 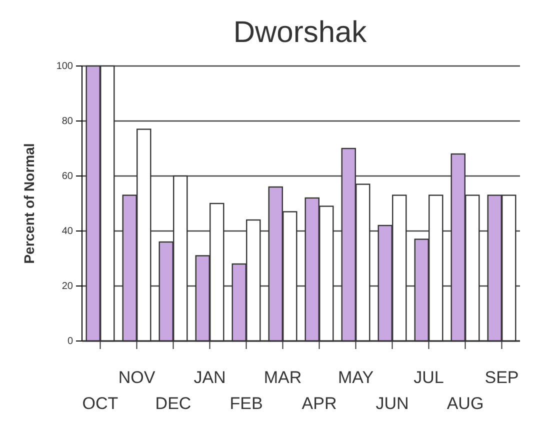 What do you see at coordinates (319, 403) in the screenshot?
I see `x-tick-label: APR` at bounding box center [319, 403].